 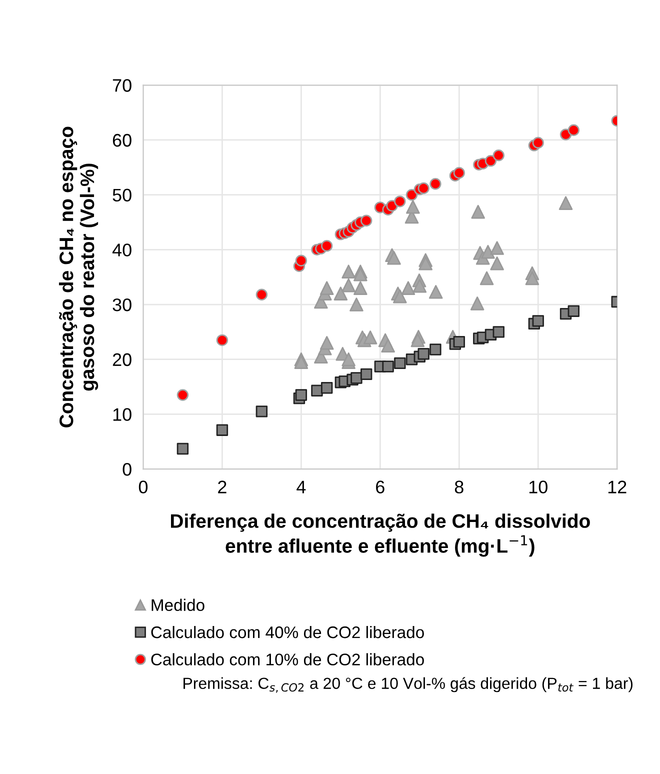 I want to click on text: Premissa: C$_{s,CO2}$ a 20 °C e 10 Vol-% gás digerido (P$_{tot}$ = 1 bar), so click(x=408, y=685).